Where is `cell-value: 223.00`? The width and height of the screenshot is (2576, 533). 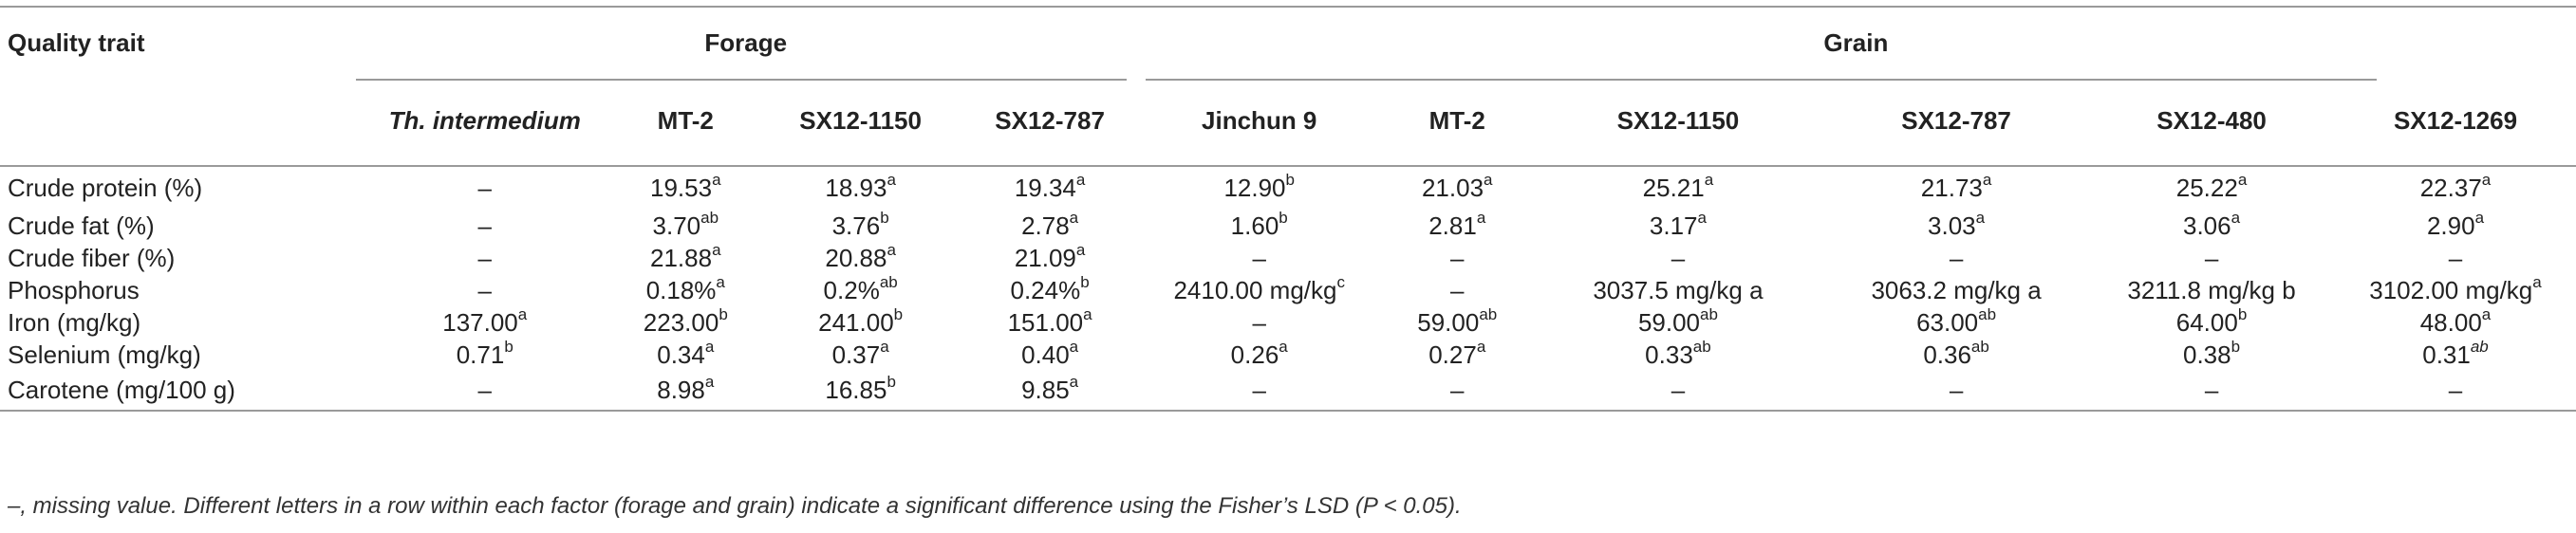 cell-value: 223.00 is located at coordinates (681, 322).